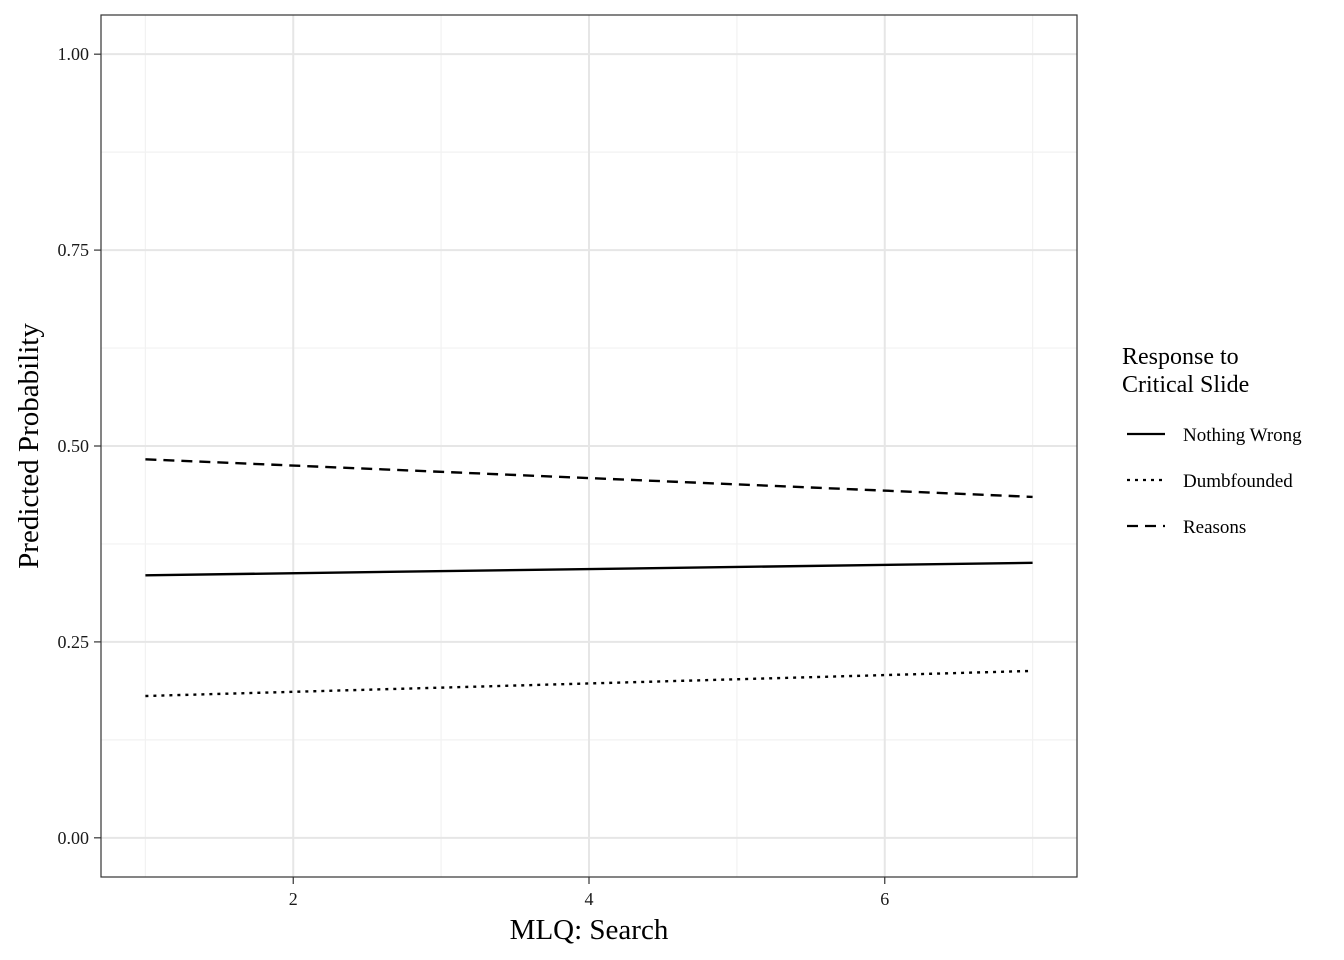 Image resolution: width=1344 pixels, height=960 pixels. Describe the element at coordinates (589, 478) in the screenshot. I see `series-line-reasons` at that location.